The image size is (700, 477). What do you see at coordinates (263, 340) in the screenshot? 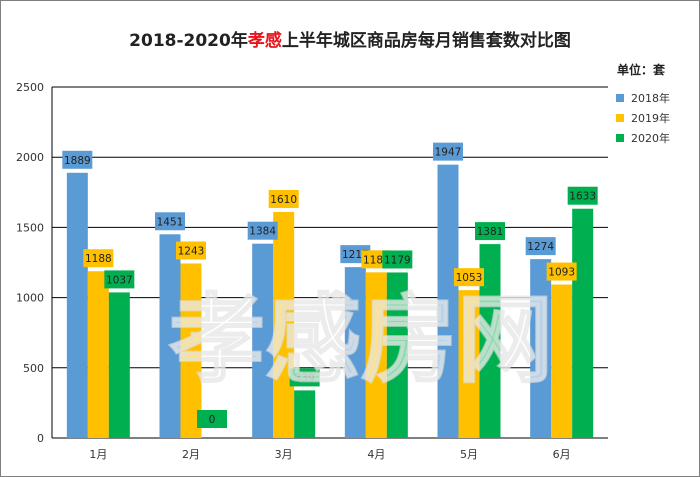
I see `bar-2018年-3月` at bounding box center [263, 340].